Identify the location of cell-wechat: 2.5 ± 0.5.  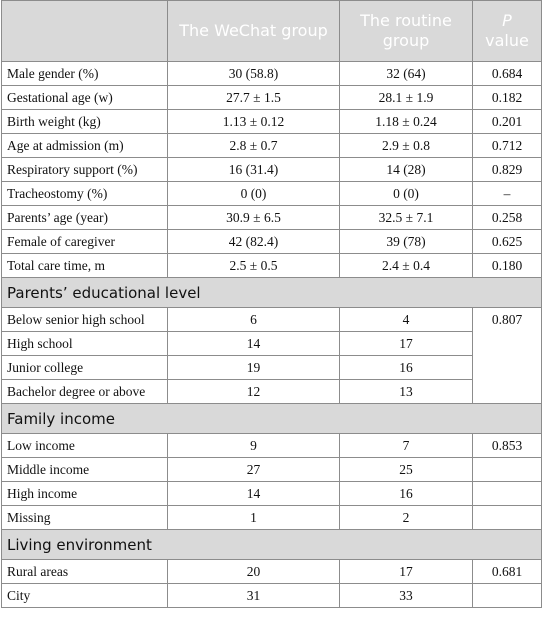
(253, 265).